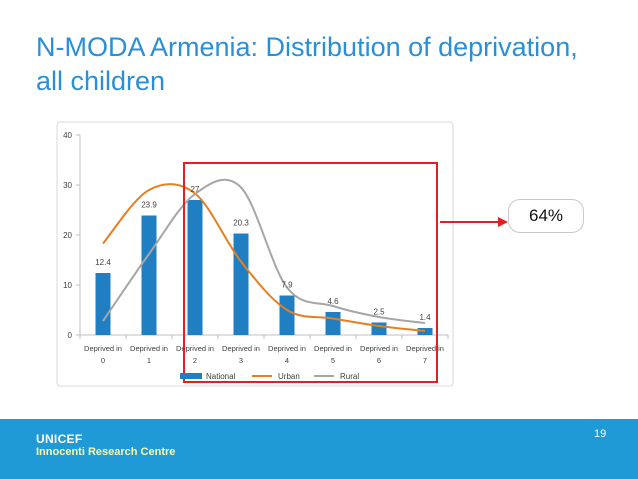  What do you see at coordinates (195, 189) in the screenshot?
I see `data-label: 27` at bounding box center [195, 189].